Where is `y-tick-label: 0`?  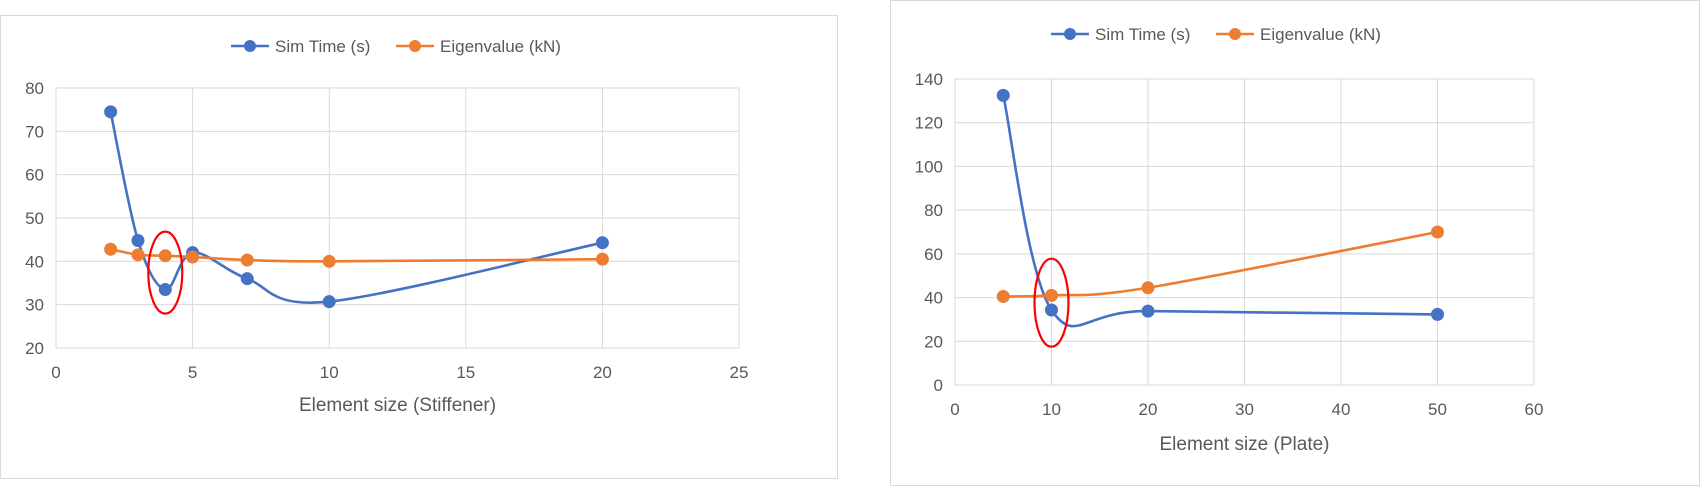
y-tick-label: 0 is located at coordinates (938, 385).